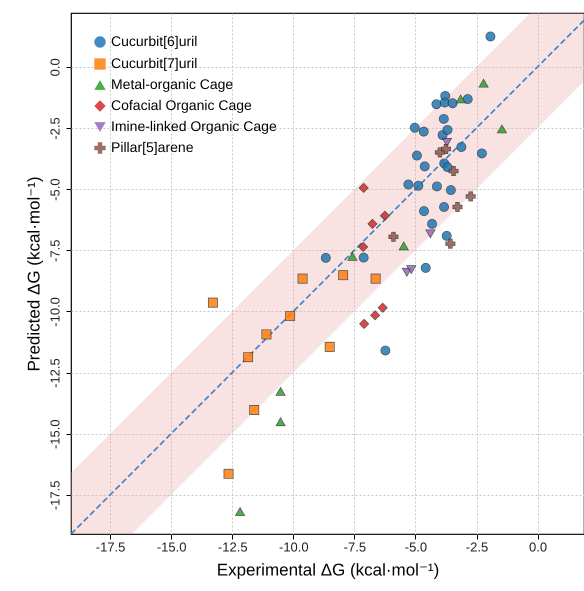  What do you see at coordinates (55, 373) in the screenshot?
I see `y-tick-label: -12.5` at bounding box center [55, 373].